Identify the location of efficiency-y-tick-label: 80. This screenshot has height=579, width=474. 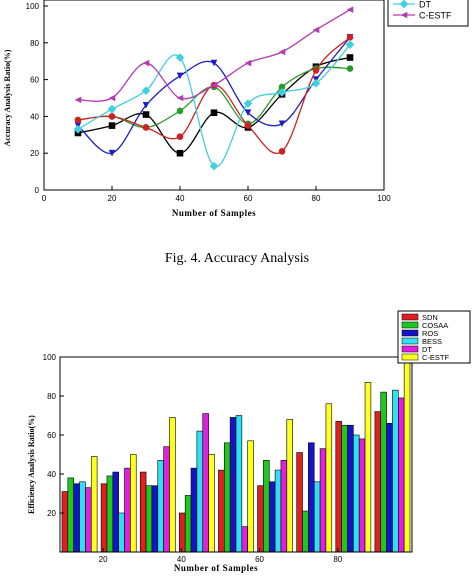
(51, 396).